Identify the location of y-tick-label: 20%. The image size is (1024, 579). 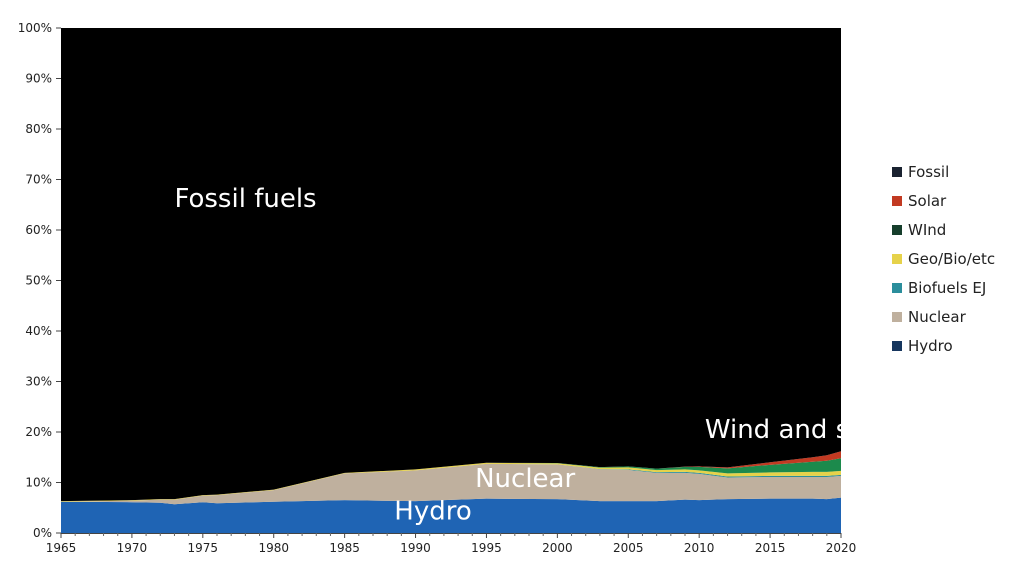
(38, 432).